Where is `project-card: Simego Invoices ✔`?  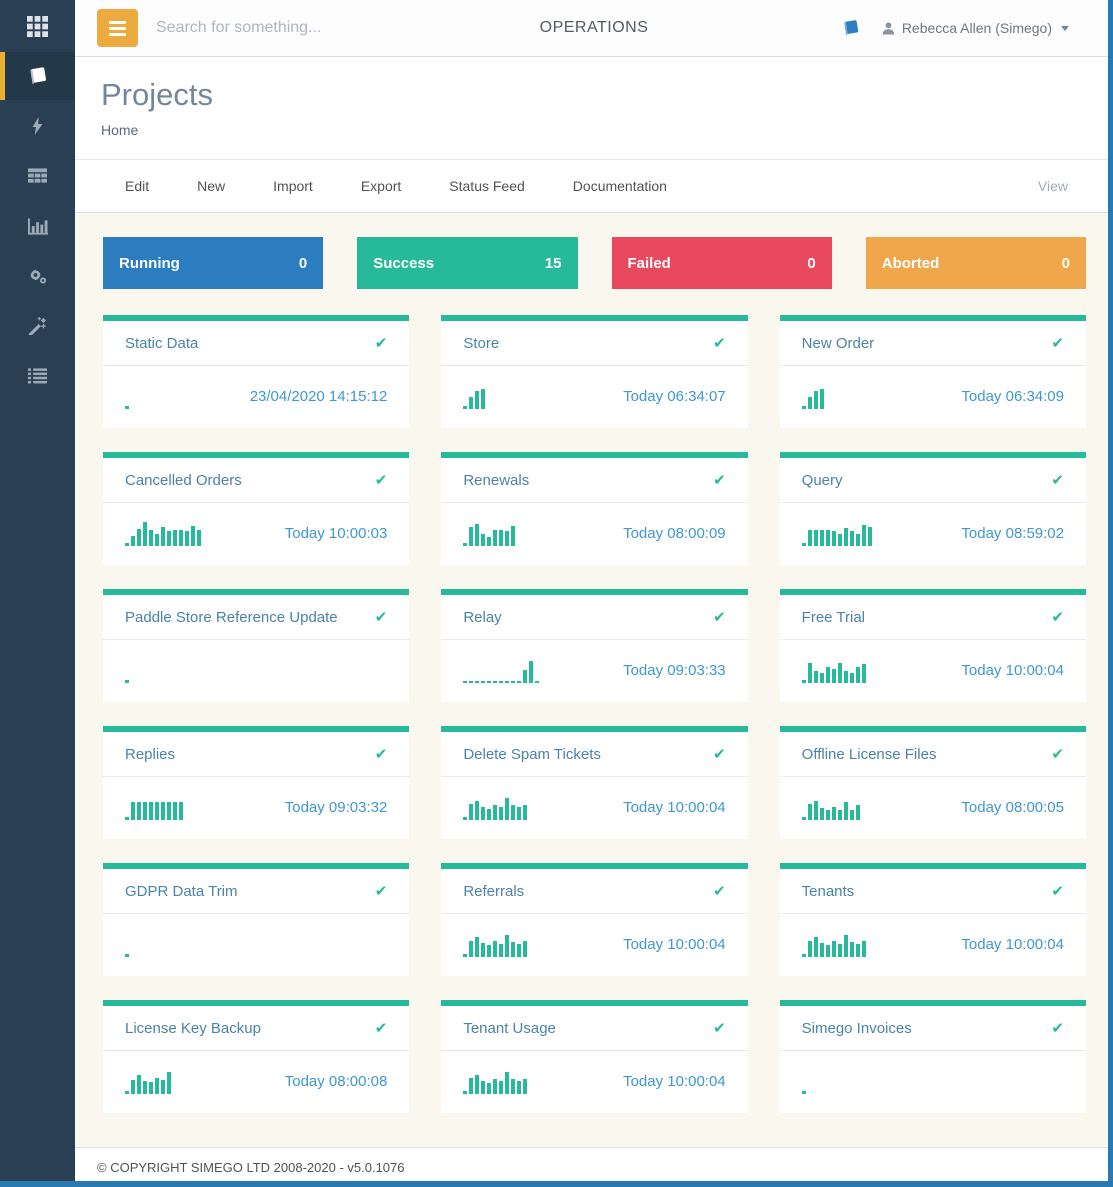
project-card: Simego Invoices ✔ is located at coordinates (932, 1056).